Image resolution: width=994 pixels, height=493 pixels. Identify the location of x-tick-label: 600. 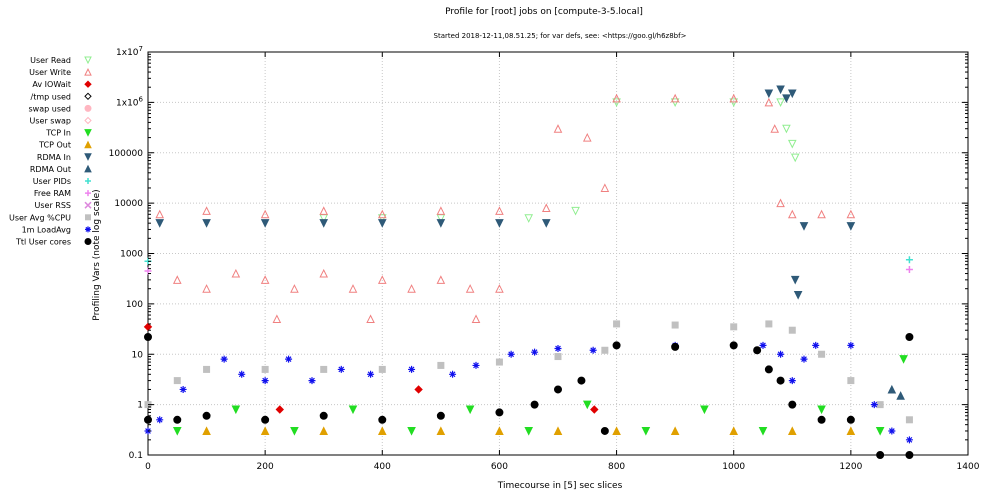
(499, 467).